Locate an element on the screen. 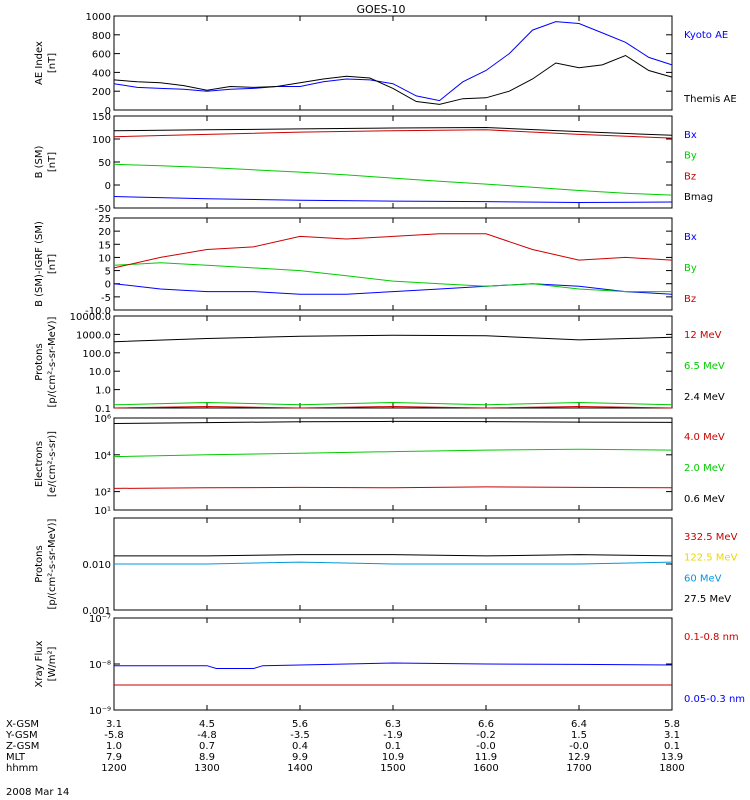 Image resolution: width=750 pixels, height=800 pixels. x-tick-label: 10.9 is located at coordinates (393, 757).